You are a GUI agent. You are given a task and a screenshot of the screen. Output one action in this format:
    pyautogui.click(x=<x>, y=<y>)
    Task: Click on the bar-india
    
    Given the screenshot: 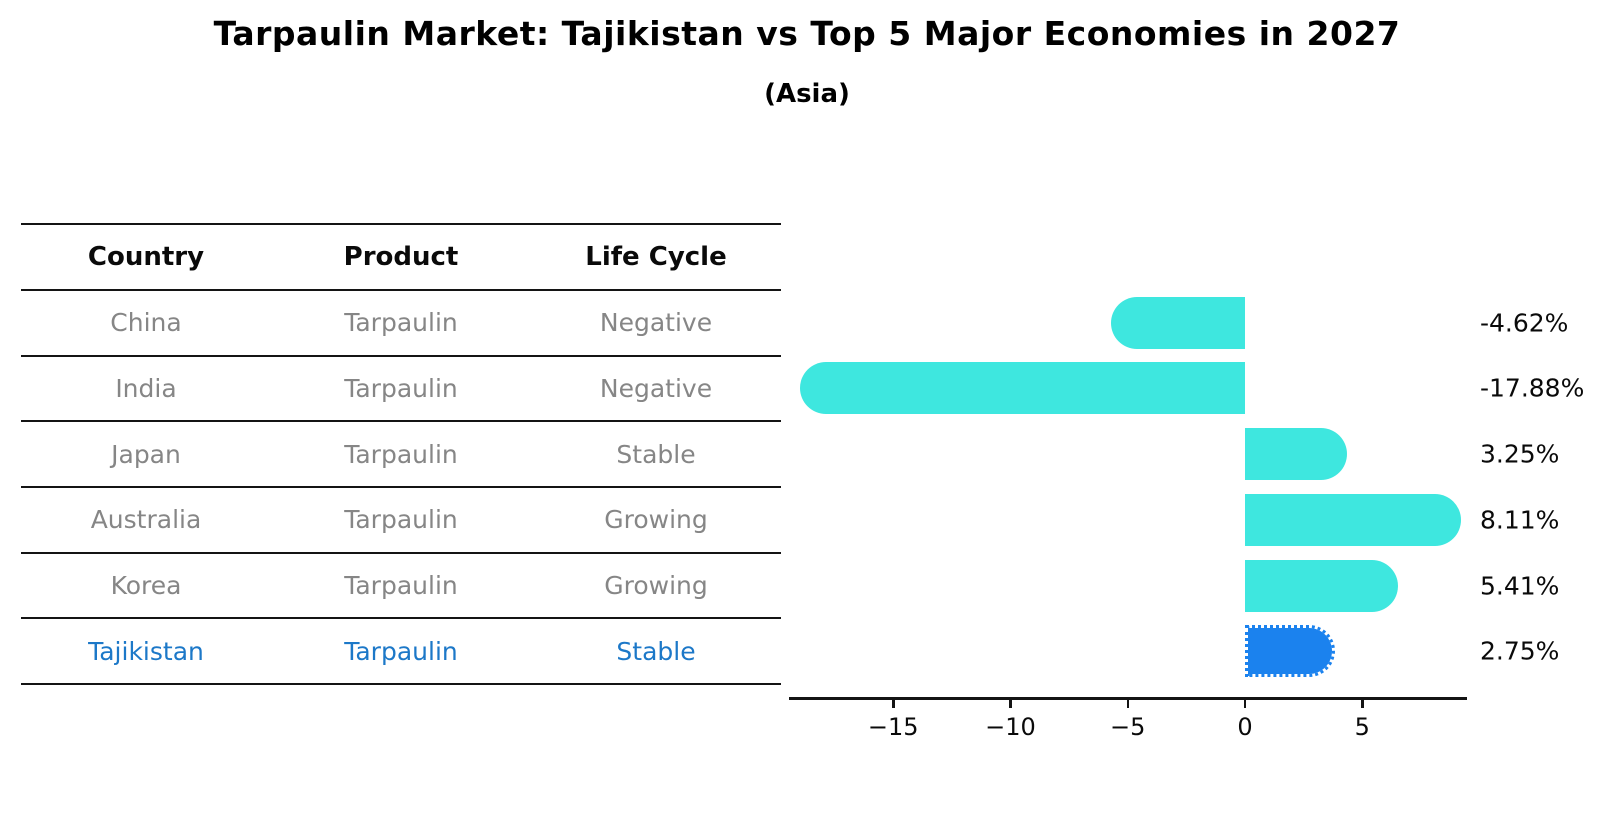 What is the action you would take?
    pyautogui.click(x=1022, y=388)
    